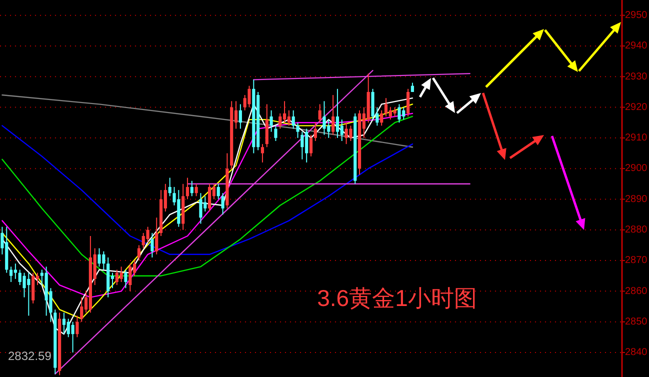  I want to click on y-tick-label: 2900, so click(636, 168).